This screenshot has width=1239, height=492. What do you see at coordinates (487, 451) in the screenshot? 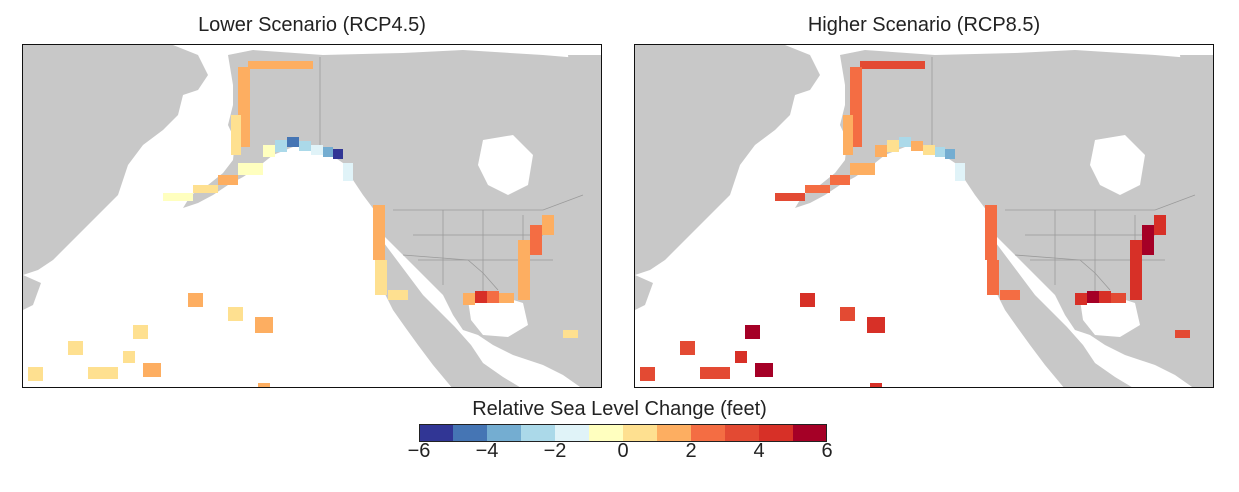
I see `colorbar-tick-label: −4` at bounding box center [487, 451].